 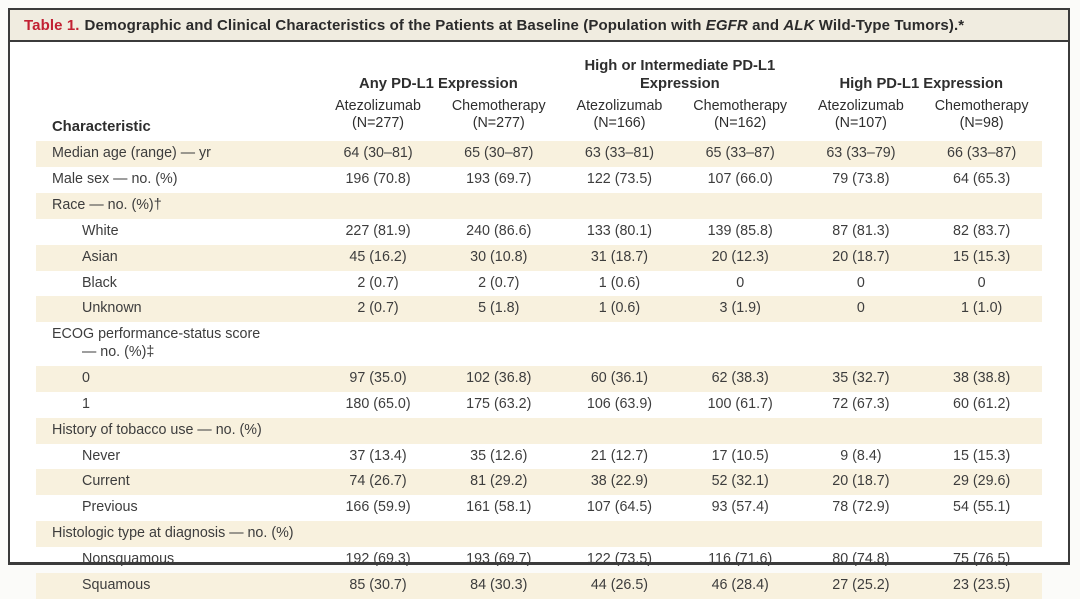 What do you see at coordinates (619, 377) in the screenshot?
I see `cell-value: 60 (36.1)` at bounding box center [619, 377].